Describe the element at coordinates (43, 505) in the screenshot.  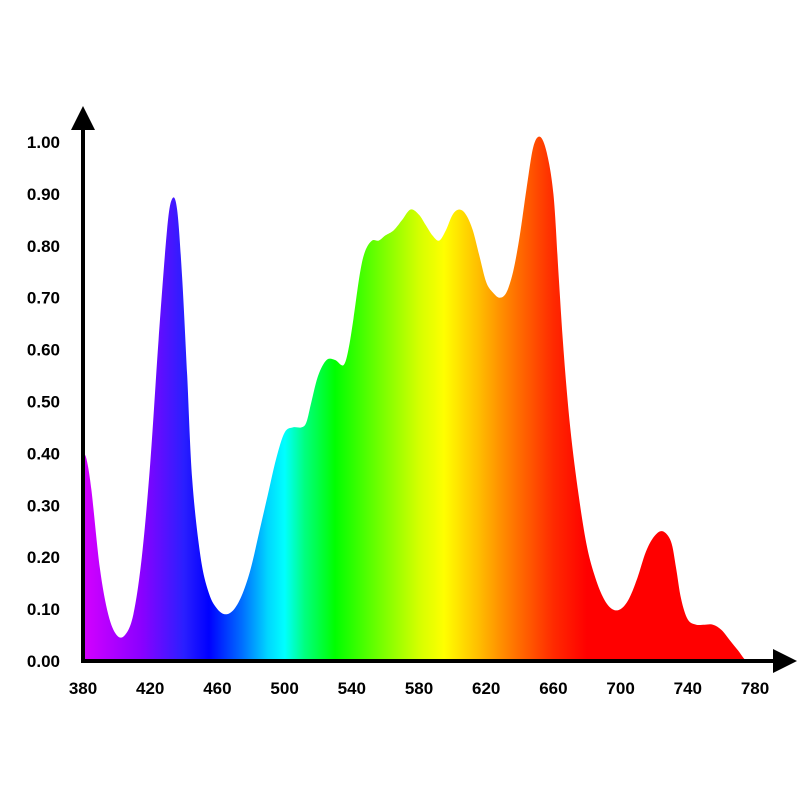
I see `y-tick-label: 0.30` at that location.